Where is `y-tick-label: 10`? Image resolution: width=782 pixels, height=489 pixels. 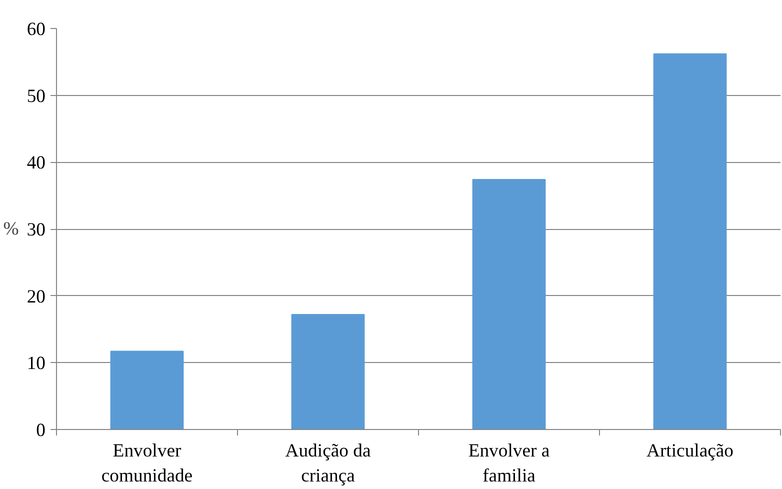
y-tick-label: 10 is located at coordinates (36, 363).